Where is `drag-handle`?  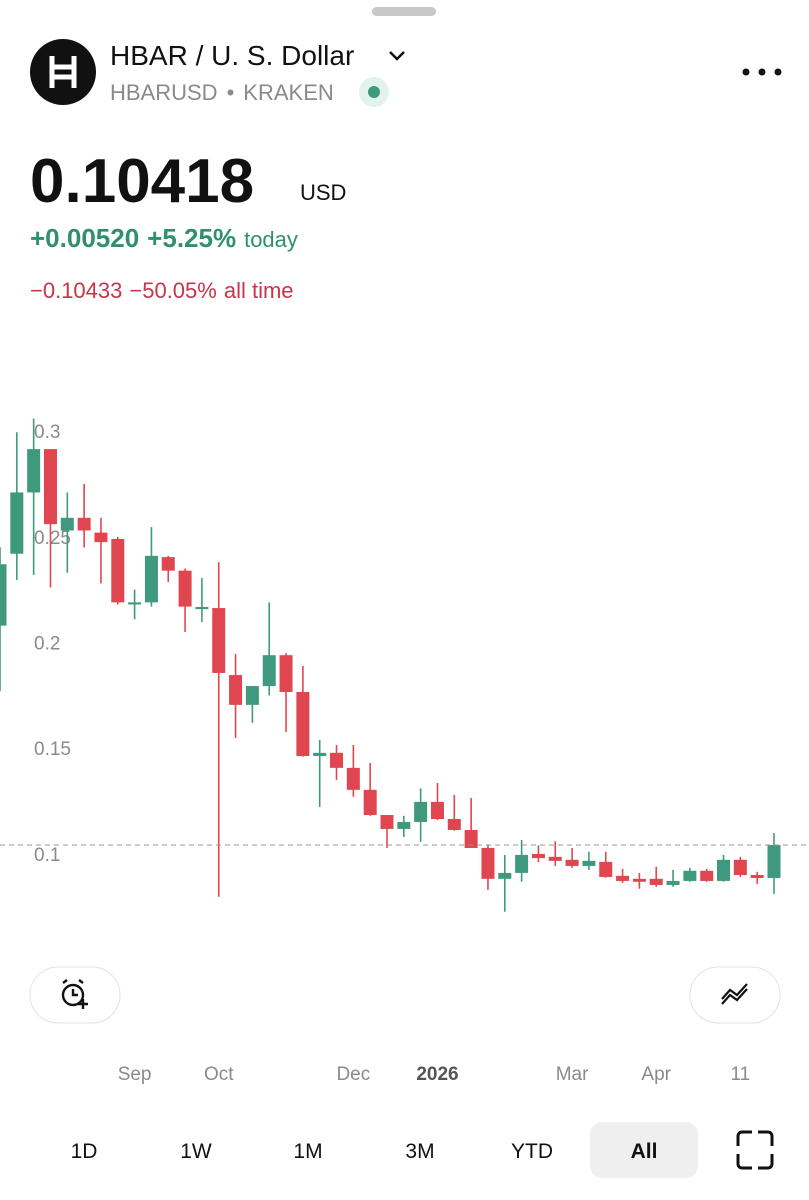 drag-handle is located at coordinates (404, 11).